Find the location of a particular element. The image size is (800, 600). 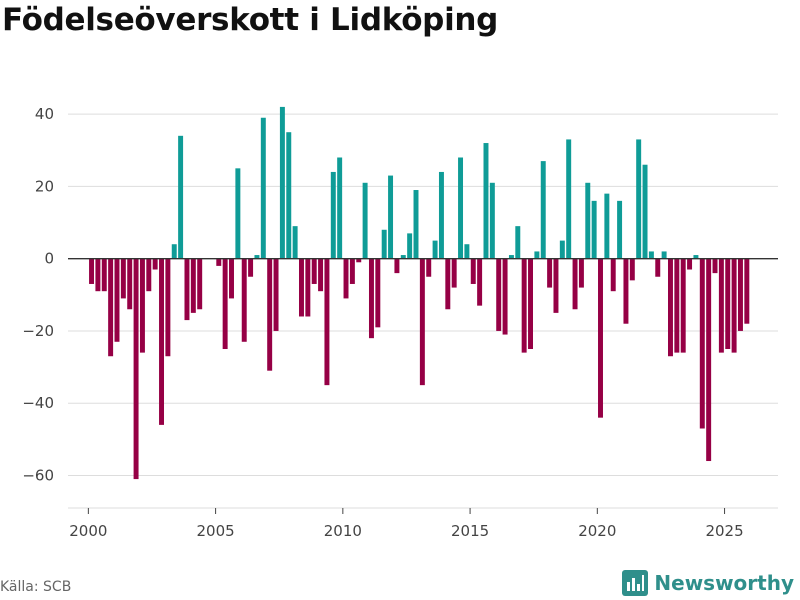

chart-title: Födelseöverskott i Lidköping is located at coordinates (250, 20).